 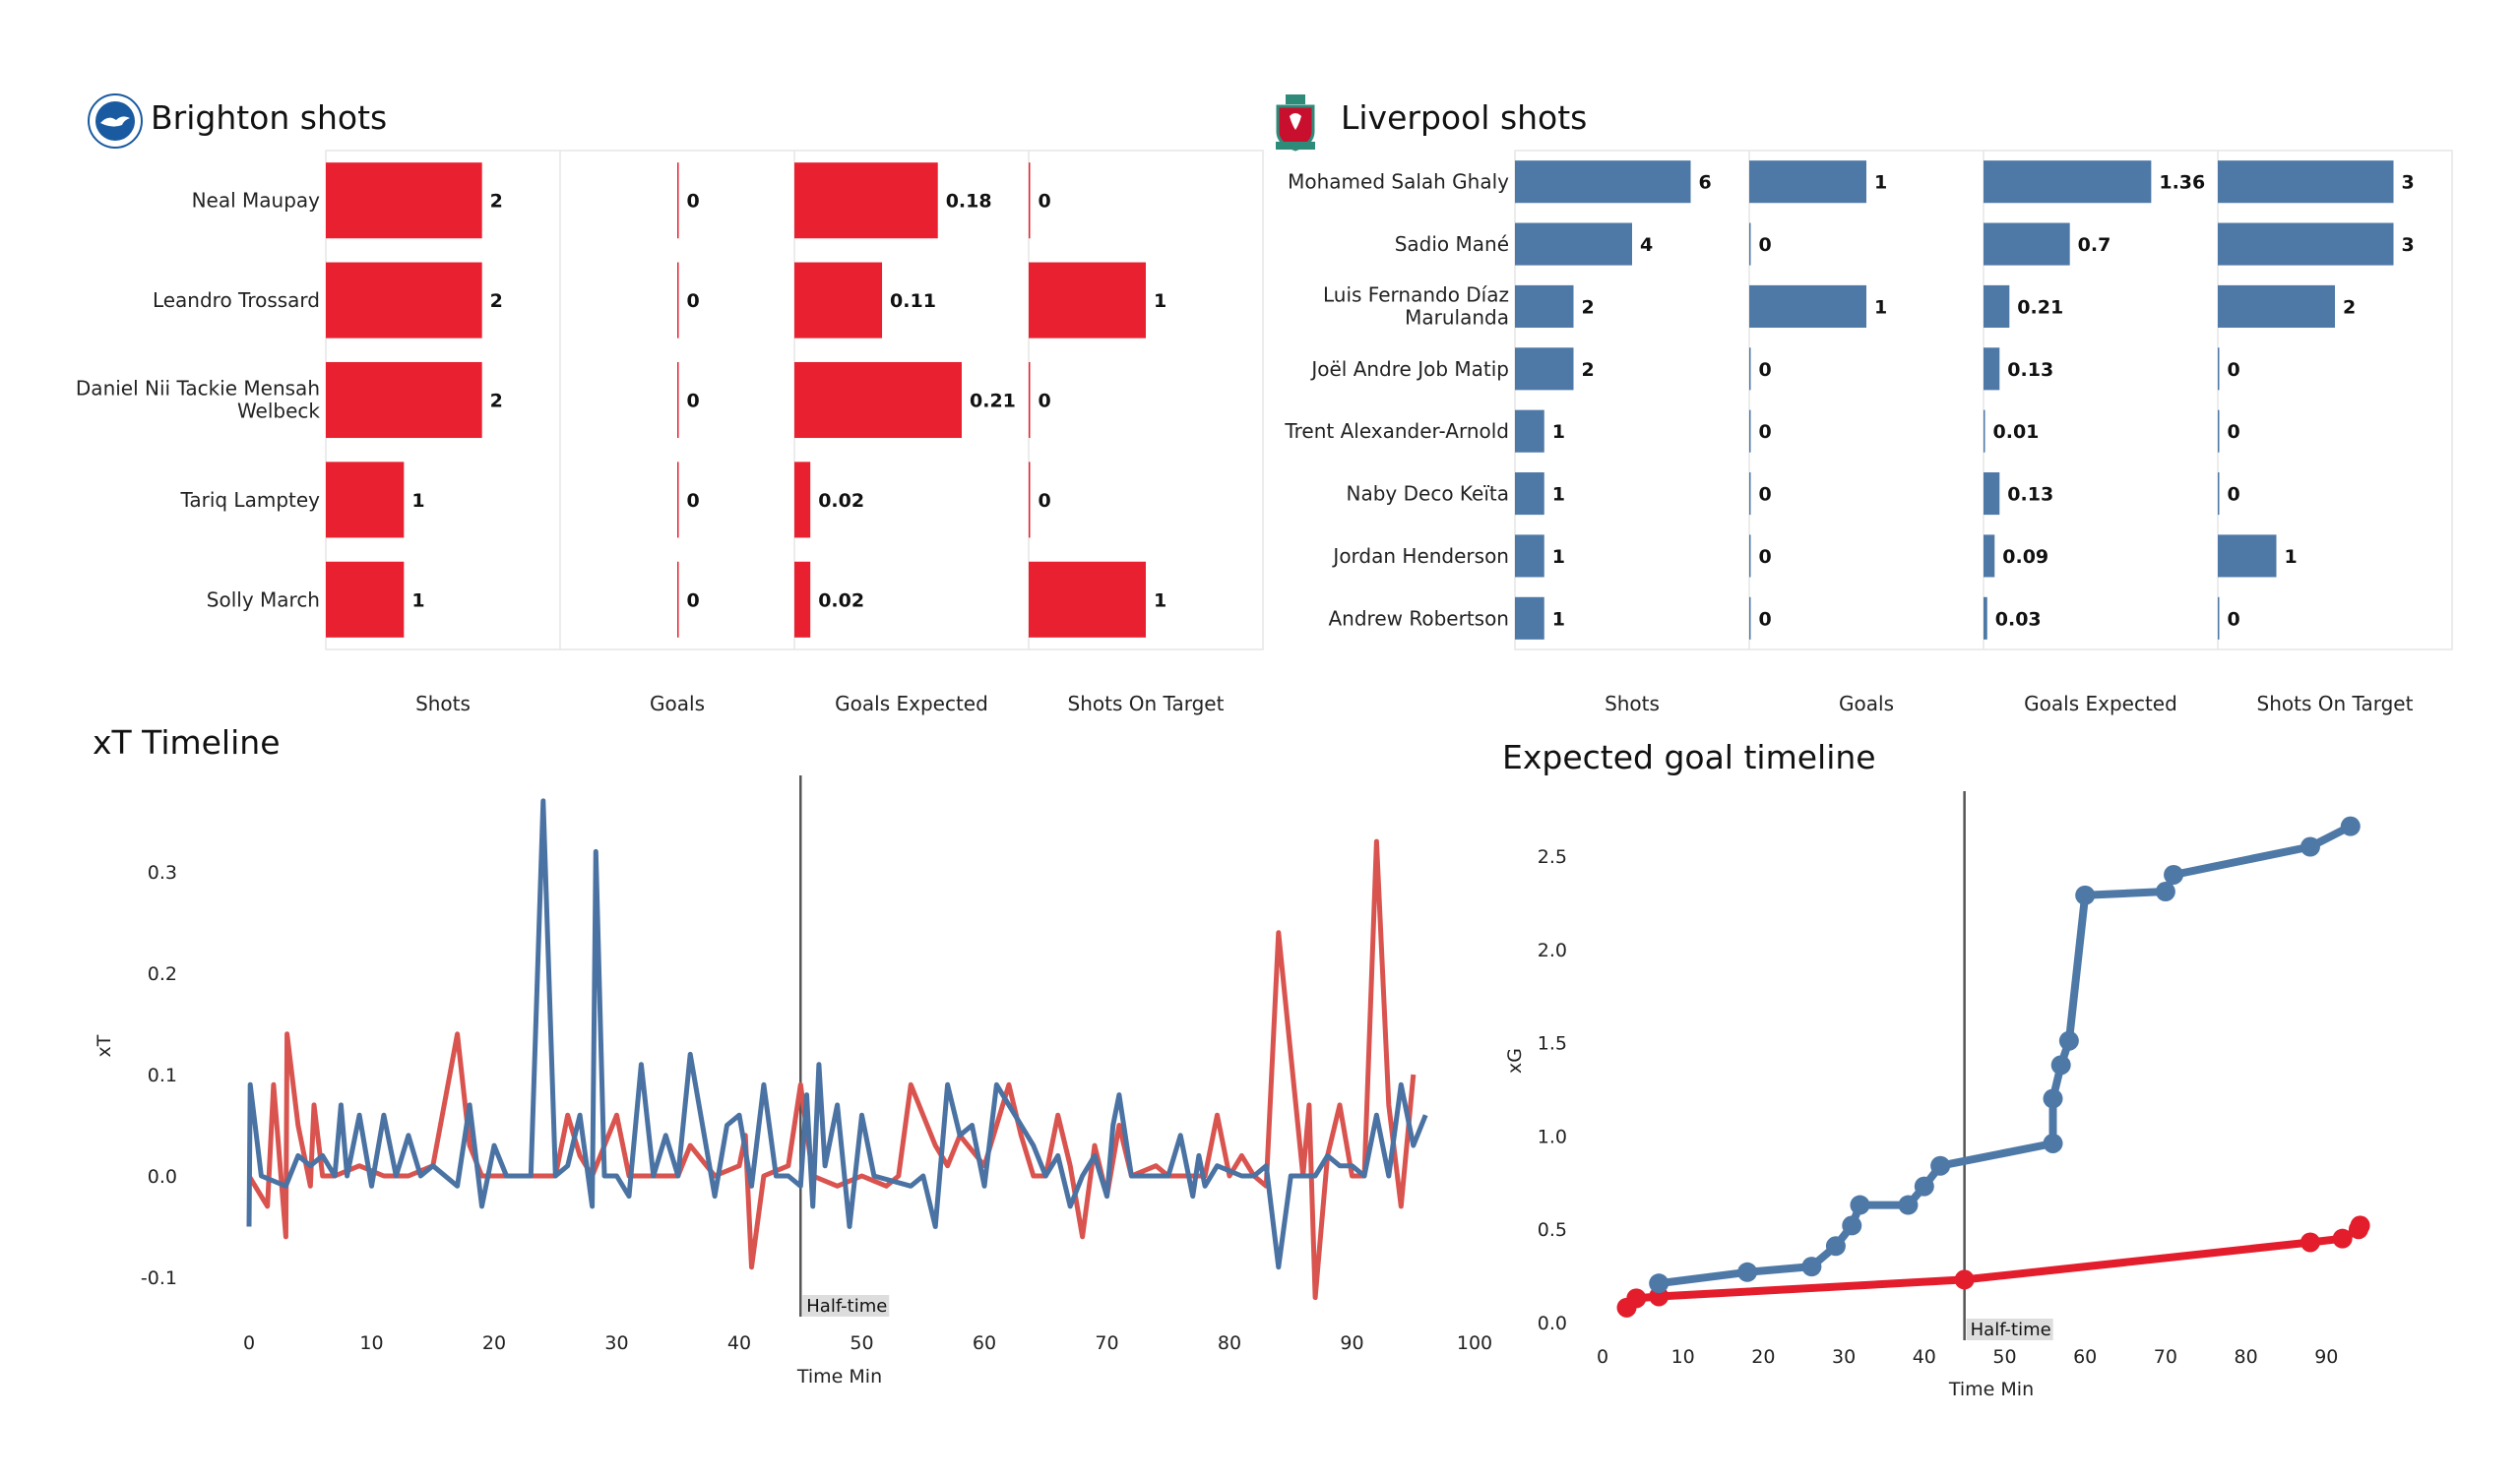 What do you see at coordinates (1146, 704) in the screenshot?
I see `brighton-column-label: Shots On Target` at bounding box center [1146, 704].